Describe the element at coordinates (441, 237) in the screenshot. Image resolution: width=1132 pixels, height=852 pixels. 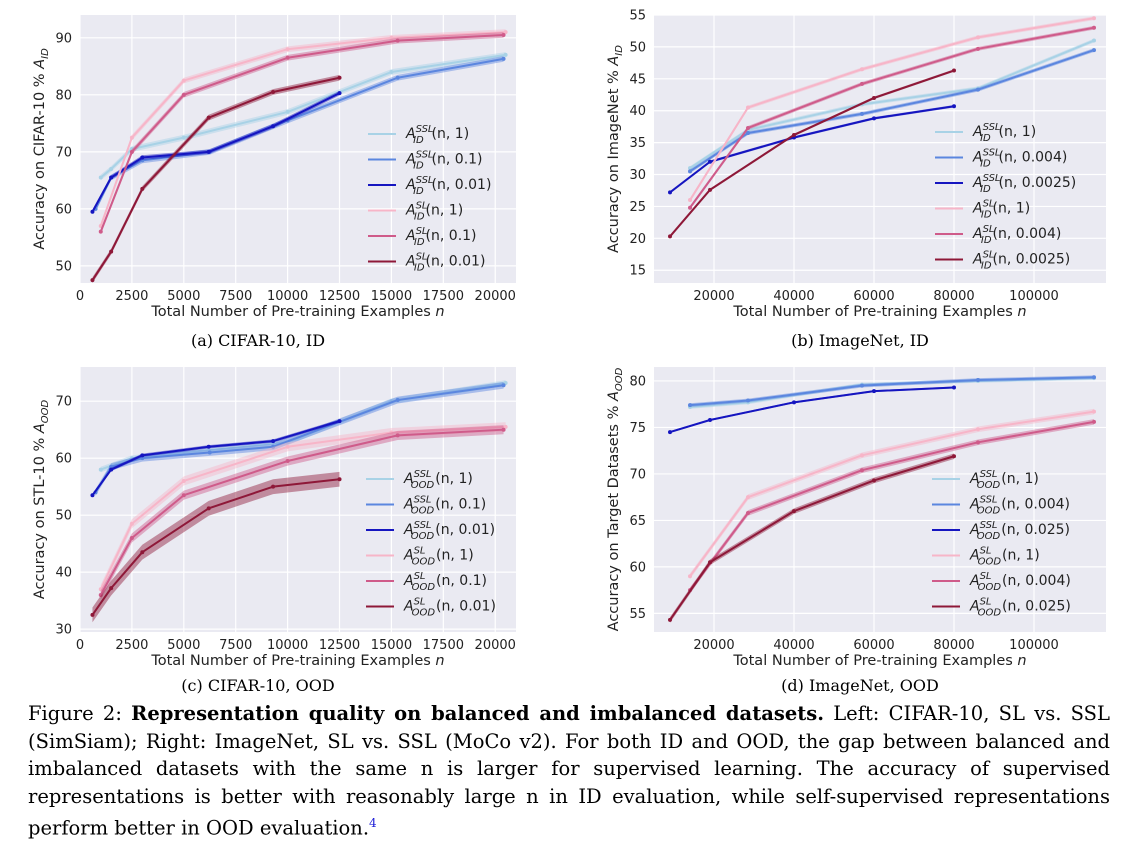
I see `legend-entry: ASL ID(n, 0.1)` at that location.